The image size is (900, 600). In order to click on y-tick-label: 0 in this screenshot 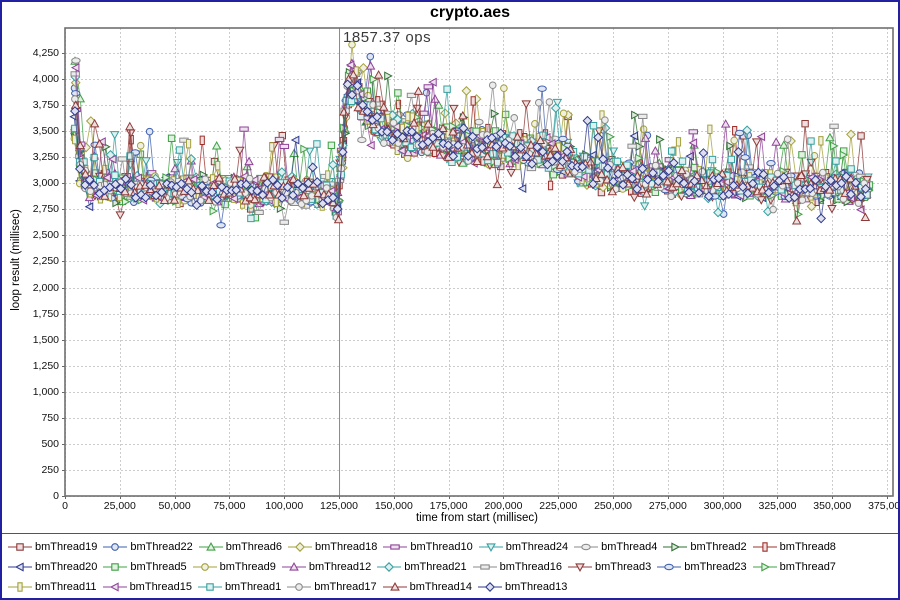, I will do `click(56, 496)`.